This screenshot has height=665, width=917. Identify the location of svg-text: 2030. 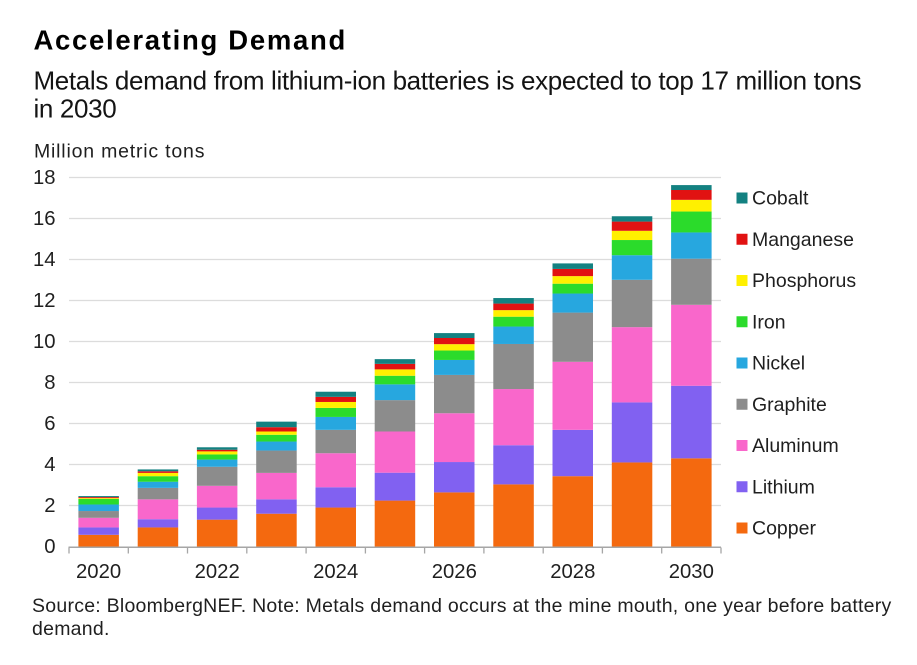
(691, 572).